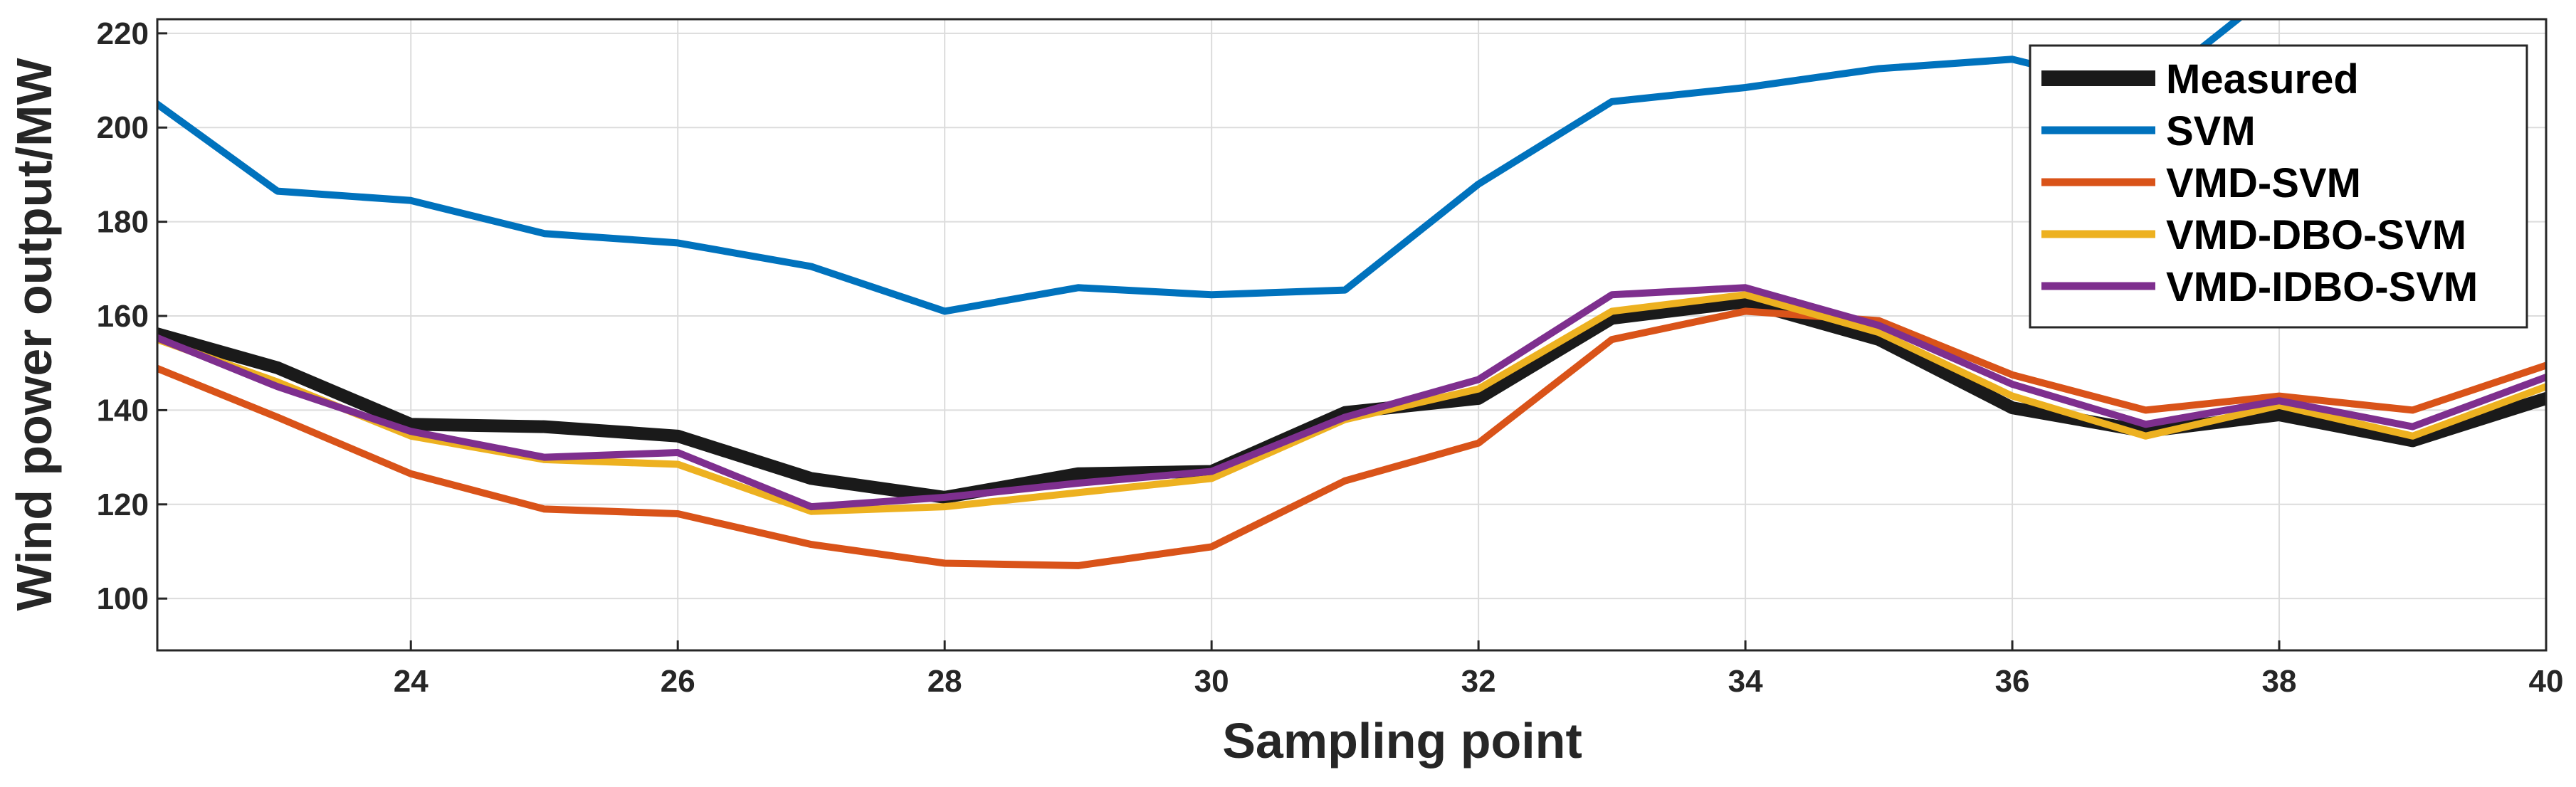  Describe the element at coordinates (123, 222) in the screenshot. I see `y-tick-label: 180` at that location.